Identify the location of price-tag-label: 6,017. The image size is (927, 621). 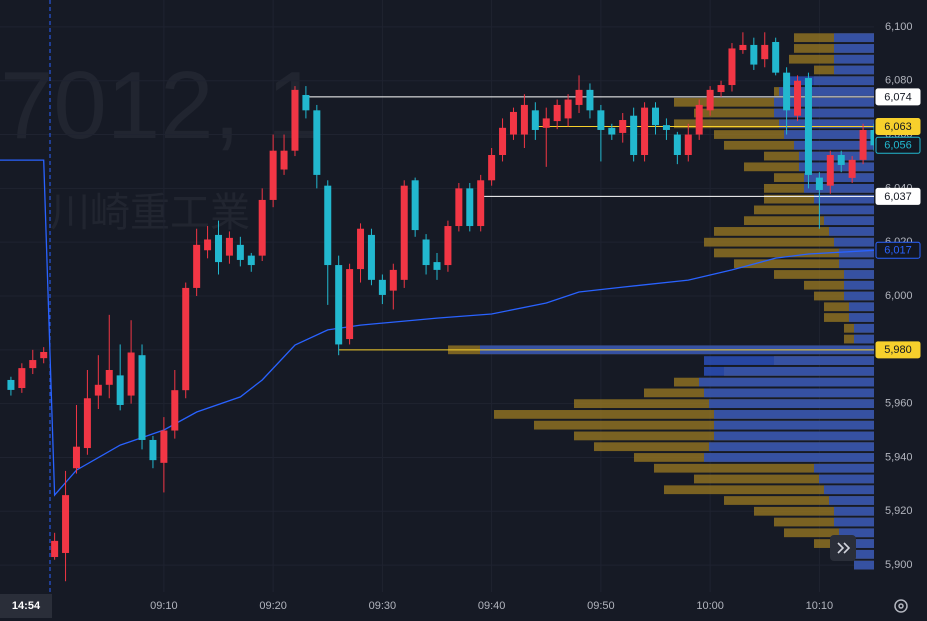
(898, 251).